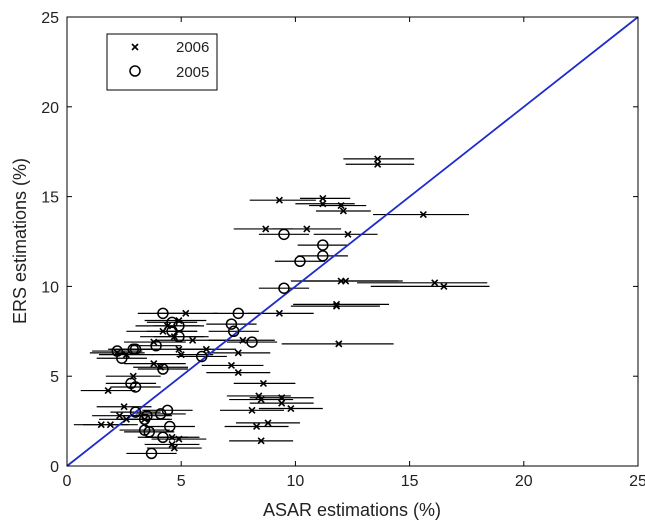 The width and height of the screenshot is (645, 524). I want to click on legend-marker-2006, so click(135, 47).